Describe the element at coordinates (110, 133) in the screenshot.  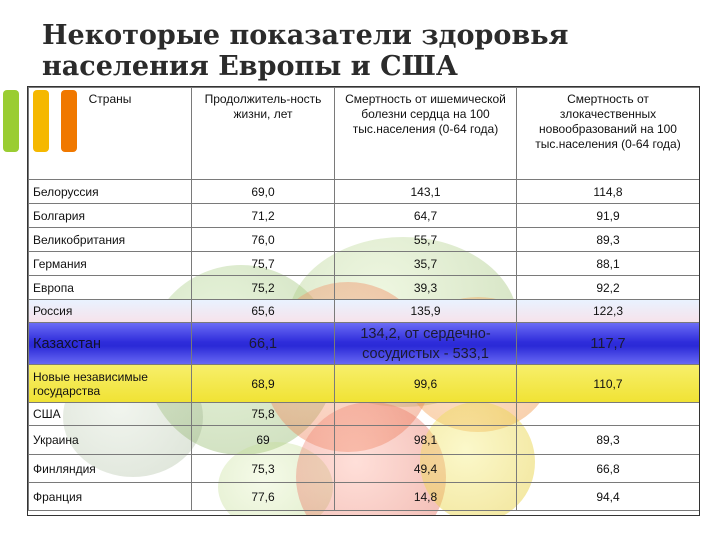
I see `header-country: Страны` at that location.